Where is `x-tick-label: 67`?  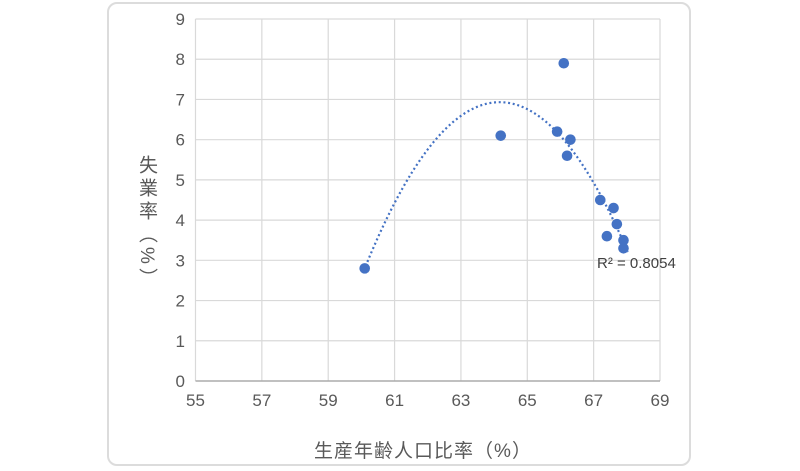 x-tick-label: 67 is located at coordinates (593, 400).